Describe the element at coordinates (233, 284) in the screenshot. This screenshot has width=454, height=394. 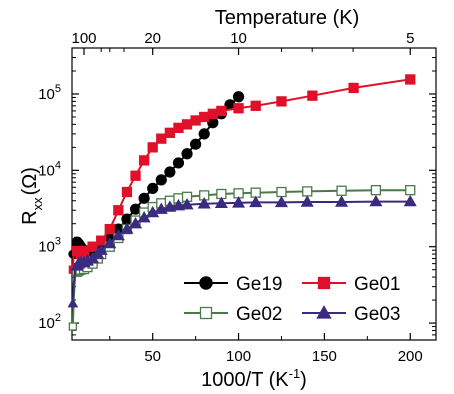
I see `legend-entry-ge19: Ge19` at that location.